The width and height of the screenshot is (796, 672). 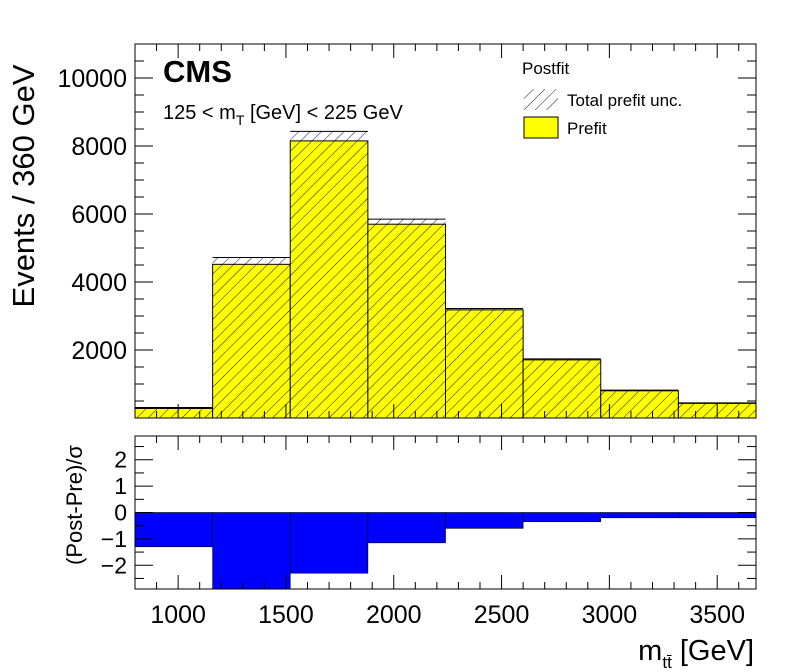 I want to click on x-axis-label-post: [GeV], so click(x=713, y=651).